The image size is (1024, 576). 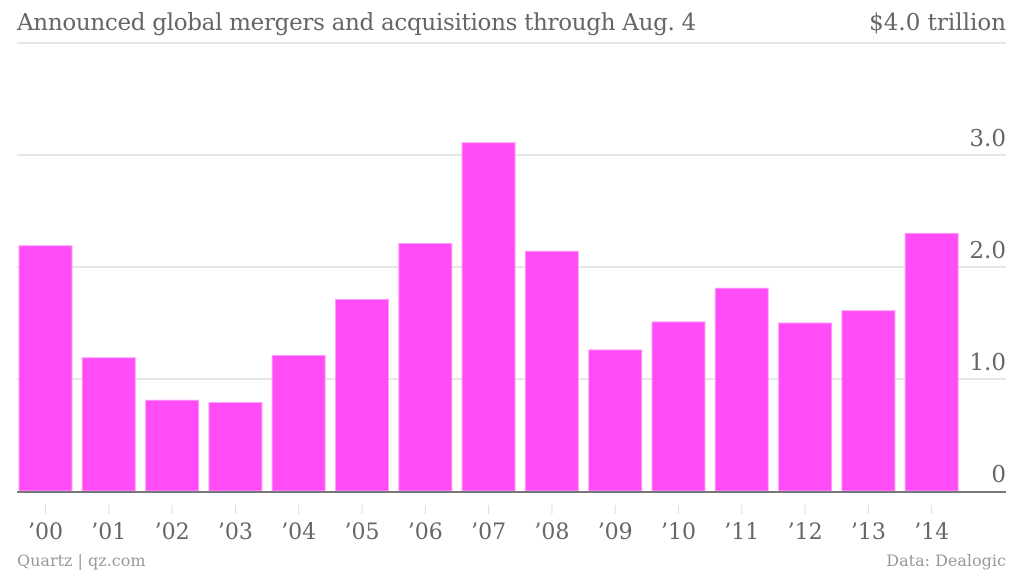 I want to click on x-tick-label: ’01, so click(x=108, y=532).